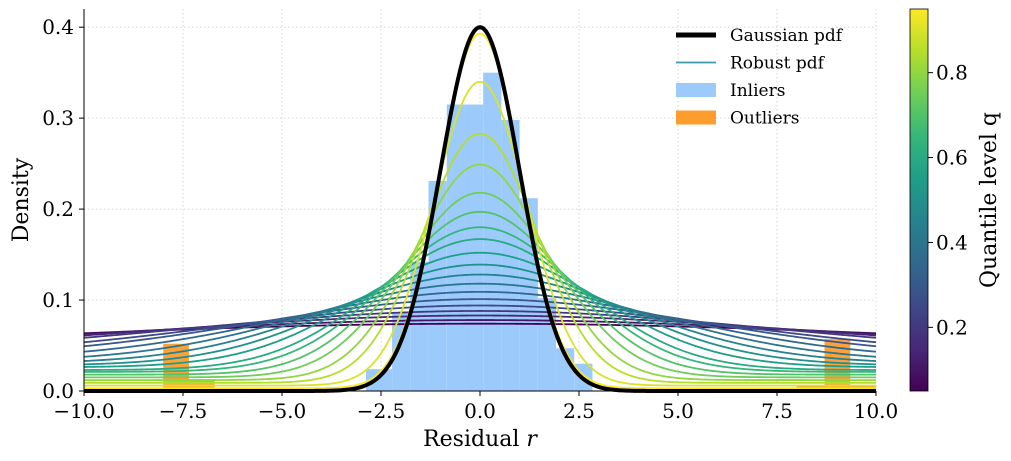 The image size is (1011, 461). What do you see at coordinates (381, 411) in the screenshot?
I see `x-tick-label: −2.5` at bounding box center [381, 411].